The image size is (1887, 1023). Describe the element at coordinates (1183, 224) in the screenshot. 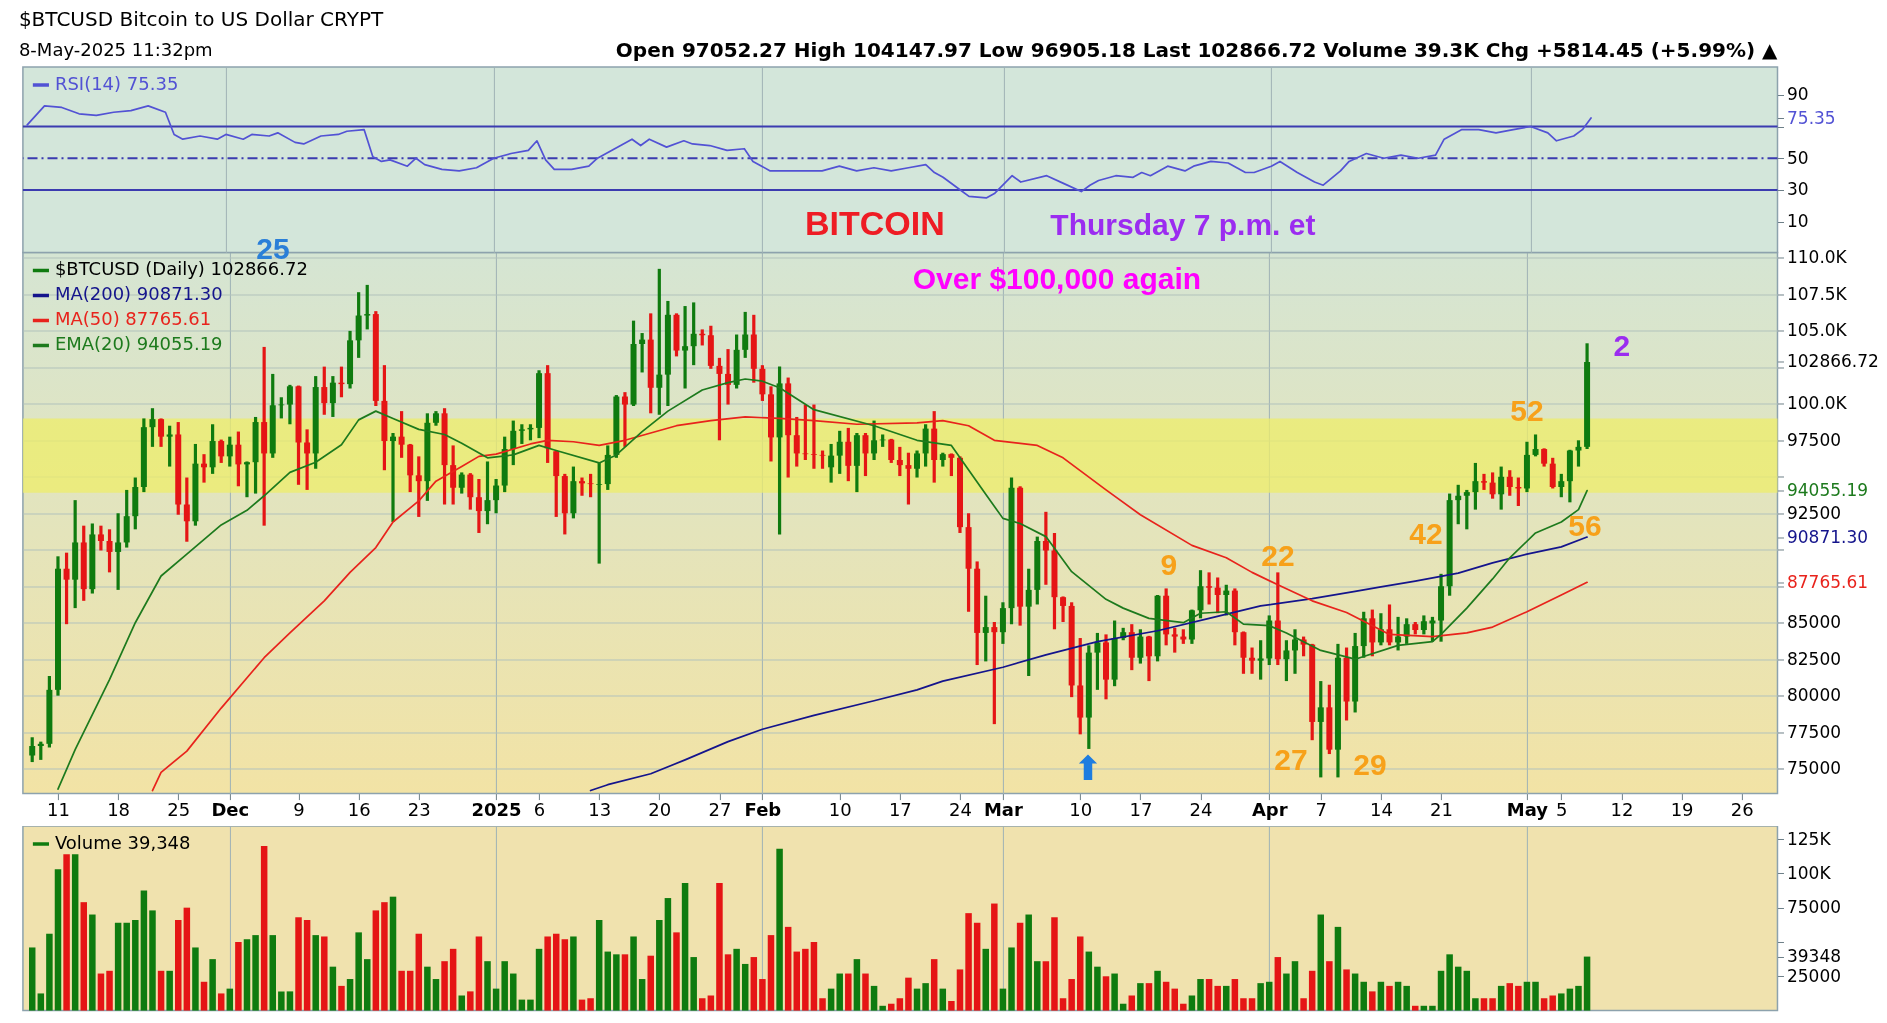

I see `annotation: Thursday 7 p.m. et` at that location.